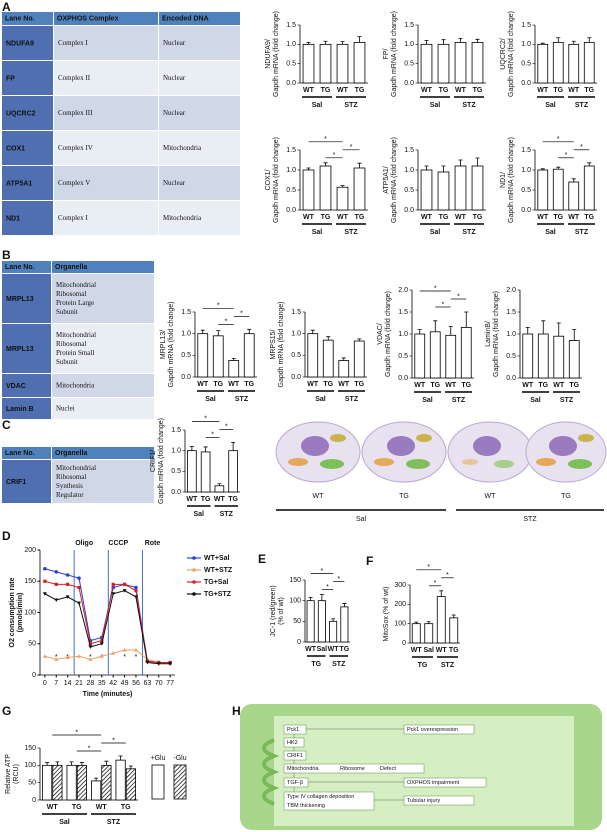 This screenshot has width=607, height=832. Describe the element at coordinates (147, 683) in the screenshot. I see `x-tick-label: 63` at that location.